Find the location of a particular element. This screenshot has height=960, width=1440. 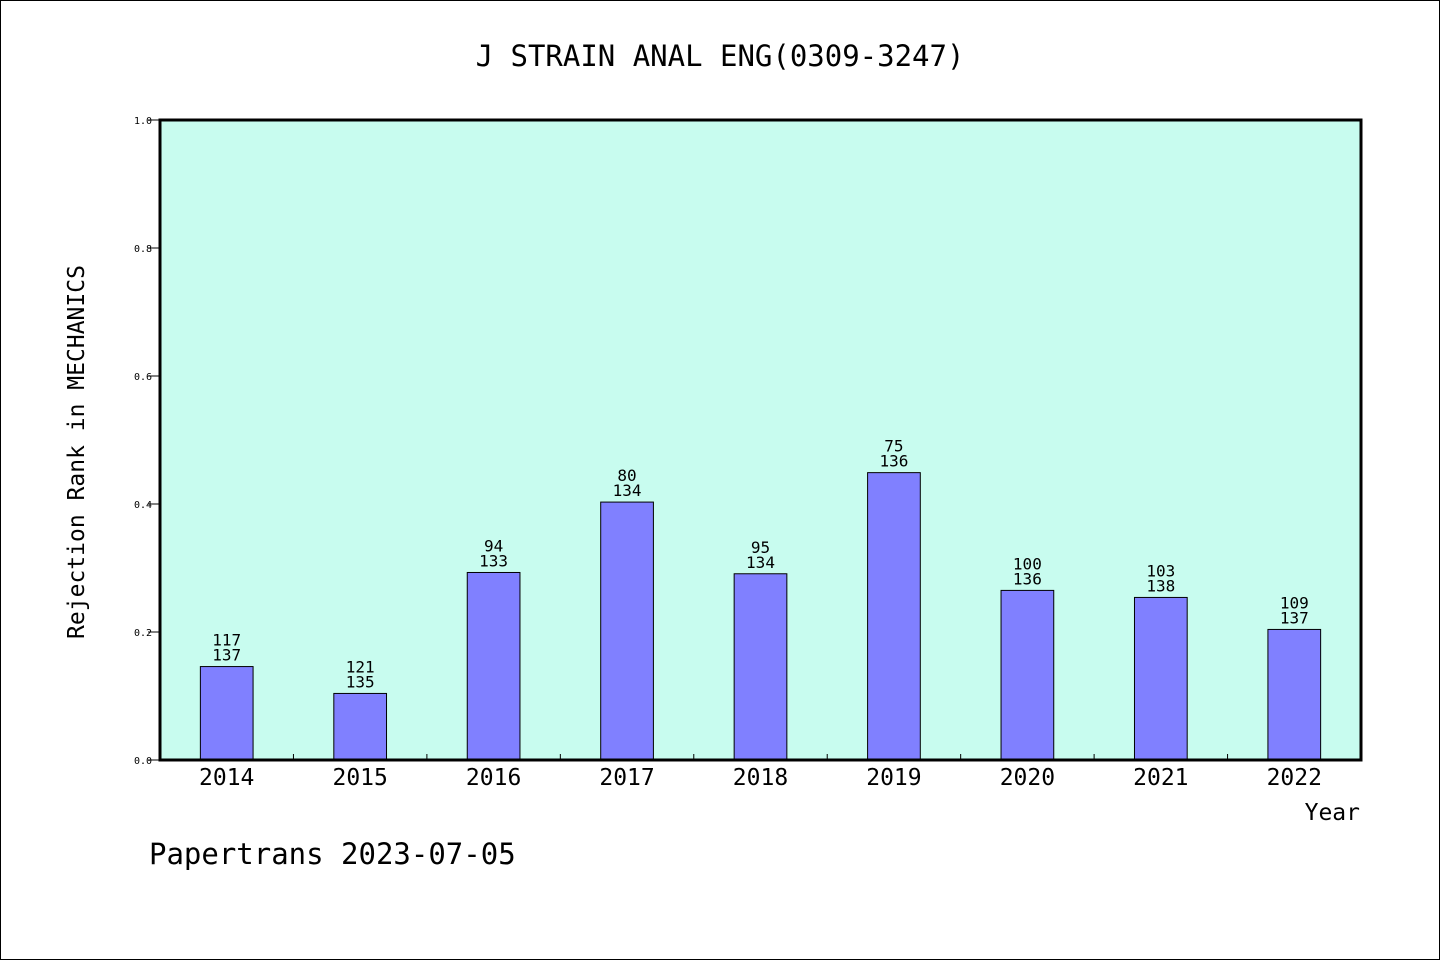

bar-label-top: 95 is located at coordinates (760, 547).